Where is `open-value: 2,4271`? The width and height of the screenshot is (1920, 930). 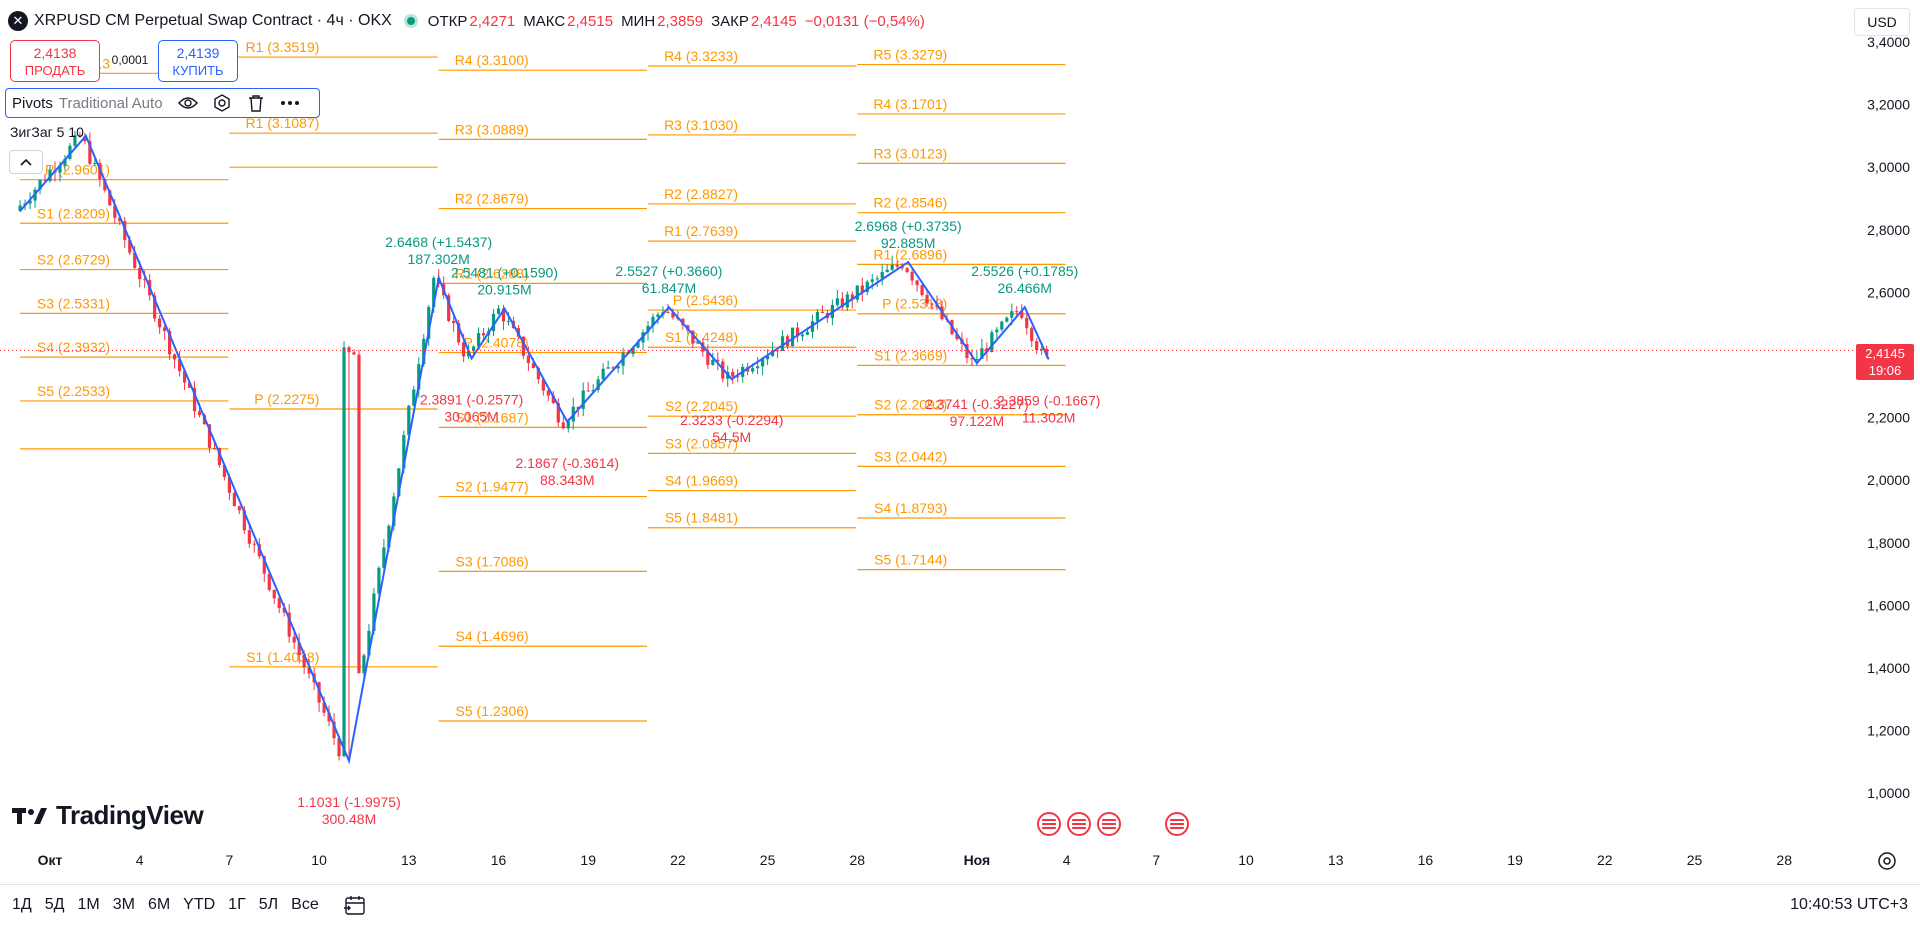
open-value: 2,4271 is located at coordinates (492, 21).